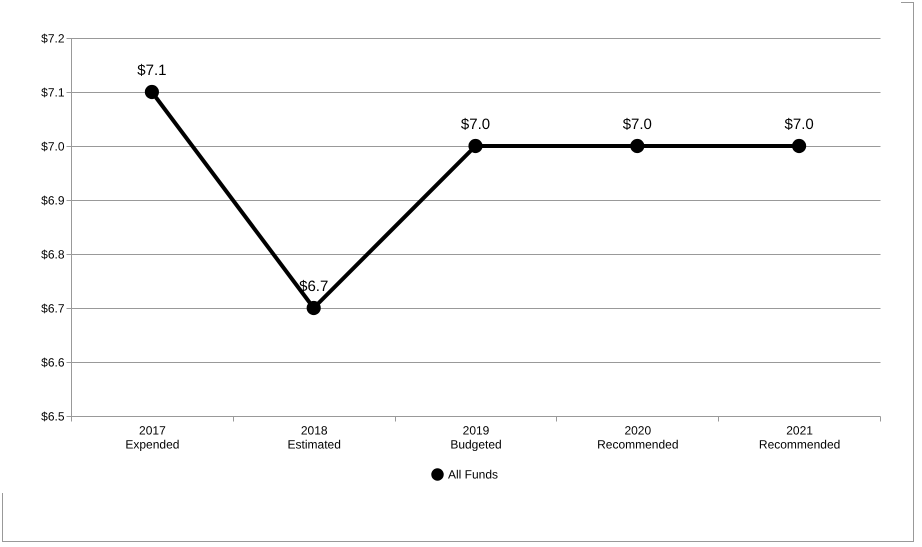  I want to click on y-tick-label: $6.5, so click(53, 417).